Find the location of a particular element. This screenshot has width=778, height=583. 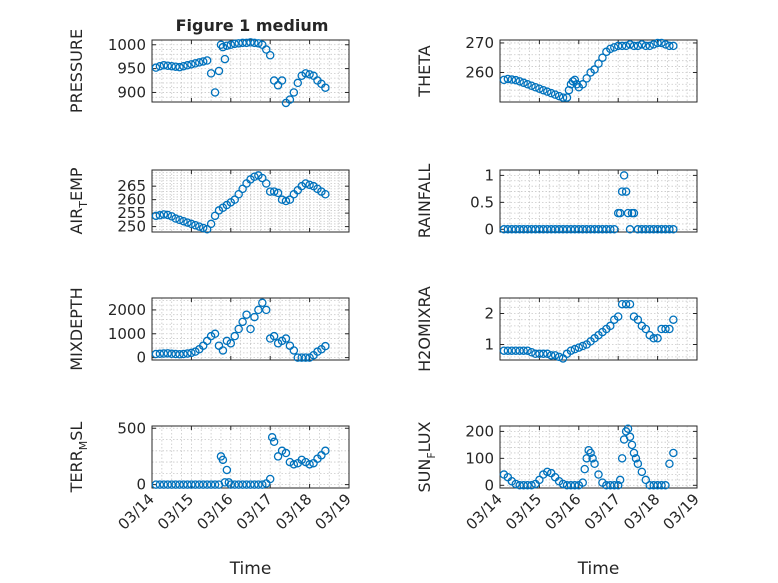

x-tick-label: 03/18 is located at coordinates (641, 511).